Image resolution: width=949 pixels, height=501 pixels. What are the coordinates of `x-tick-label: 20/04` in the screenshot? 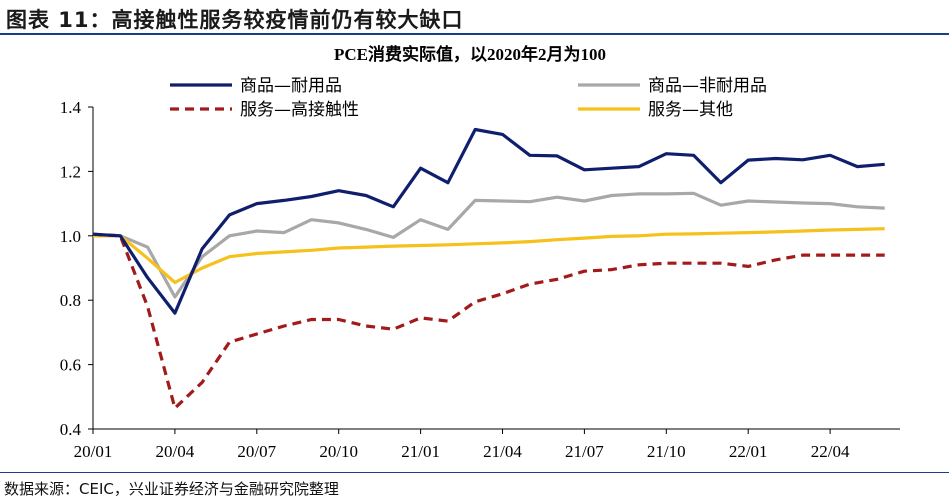 It's located at (175, 451).